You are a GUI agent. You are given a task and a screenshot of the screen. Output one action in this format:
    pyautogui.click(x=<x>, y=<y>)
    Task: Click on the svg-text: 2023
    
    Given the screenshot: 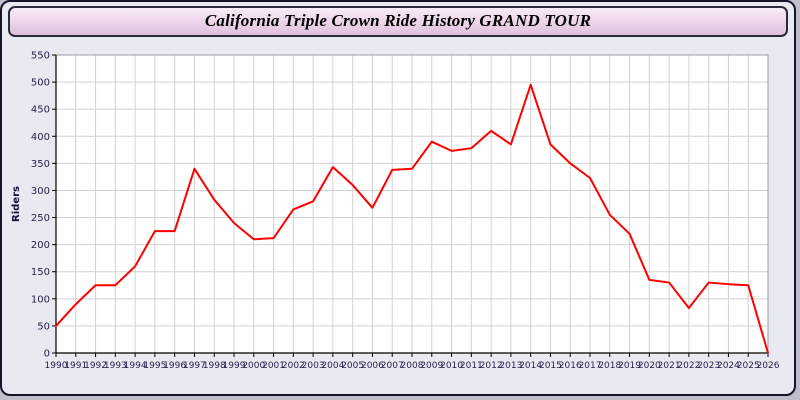 What is the action you would take?
    pyautogui.click(x=708, y=366)
    